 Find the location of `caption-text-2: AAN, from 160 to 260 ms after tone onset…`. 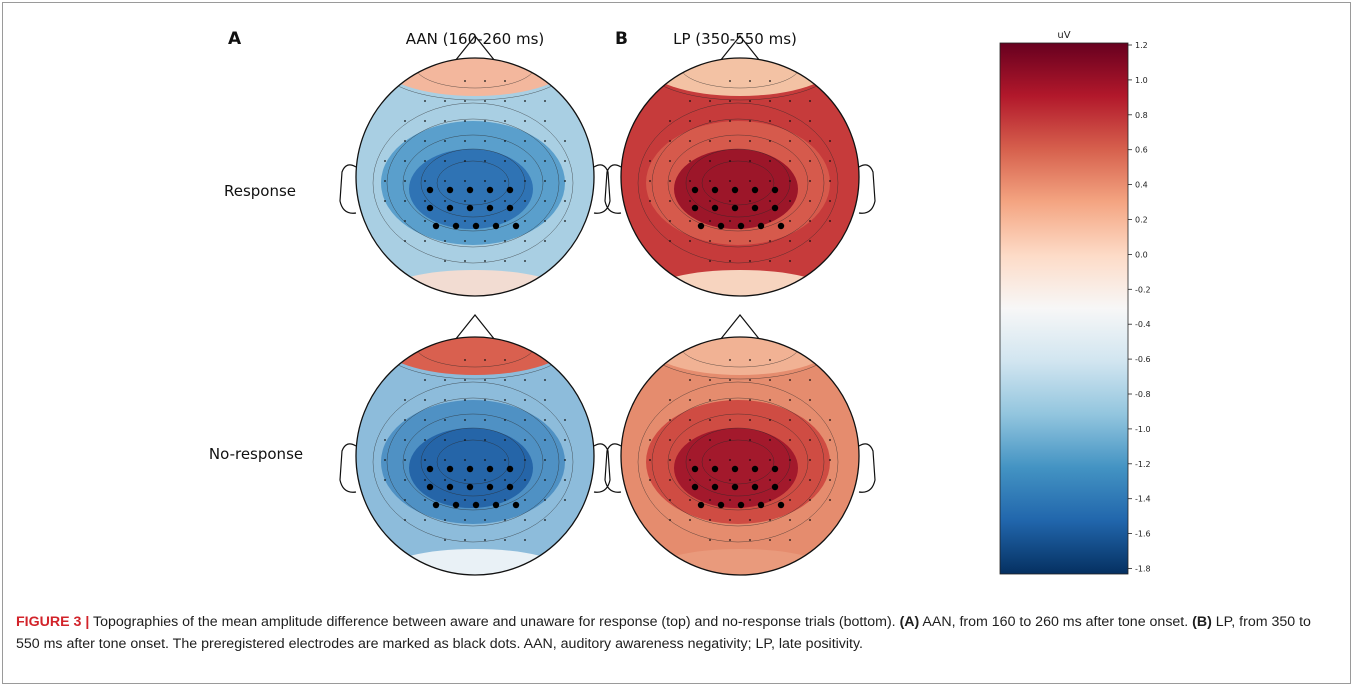

caption-text-2: AAN, from 160 to 260 ms after tone onset… is located at coordinates (1056, 622).